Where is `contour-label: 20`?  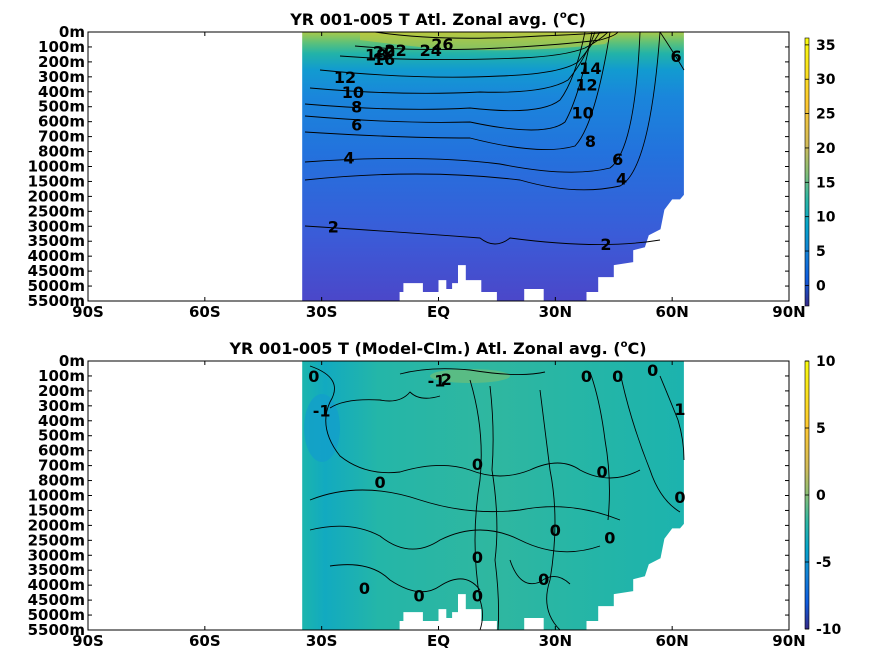 contour-label: 20 is located at coordinates (384, 51).